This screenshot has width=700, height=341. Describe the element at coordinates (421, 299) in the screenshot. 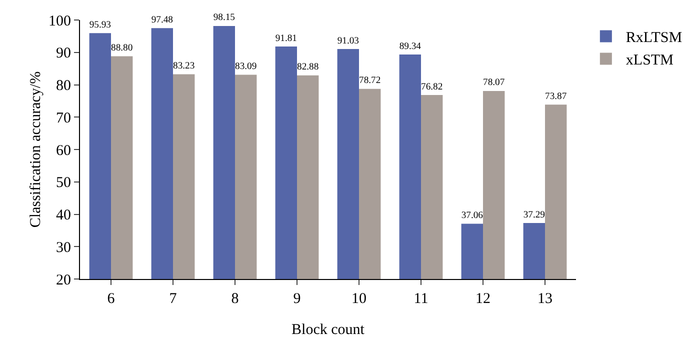

I see `x-tick-label: 11` at that location.